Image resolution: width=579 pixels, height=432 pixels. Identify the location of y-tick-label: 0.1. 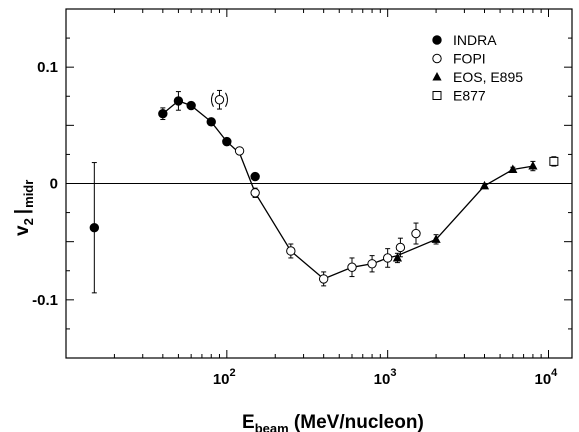
(47, 67).